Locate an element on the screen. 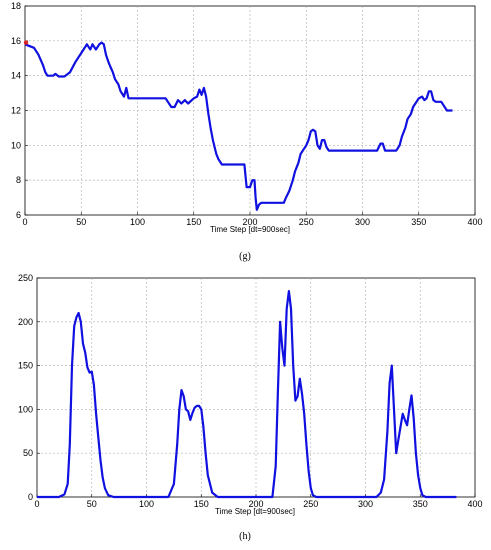 The height and width of the screenshot is (550, 491). y-tick-labels-h: 0 50 100 150 200 250 is located at coordinates (25, 387).